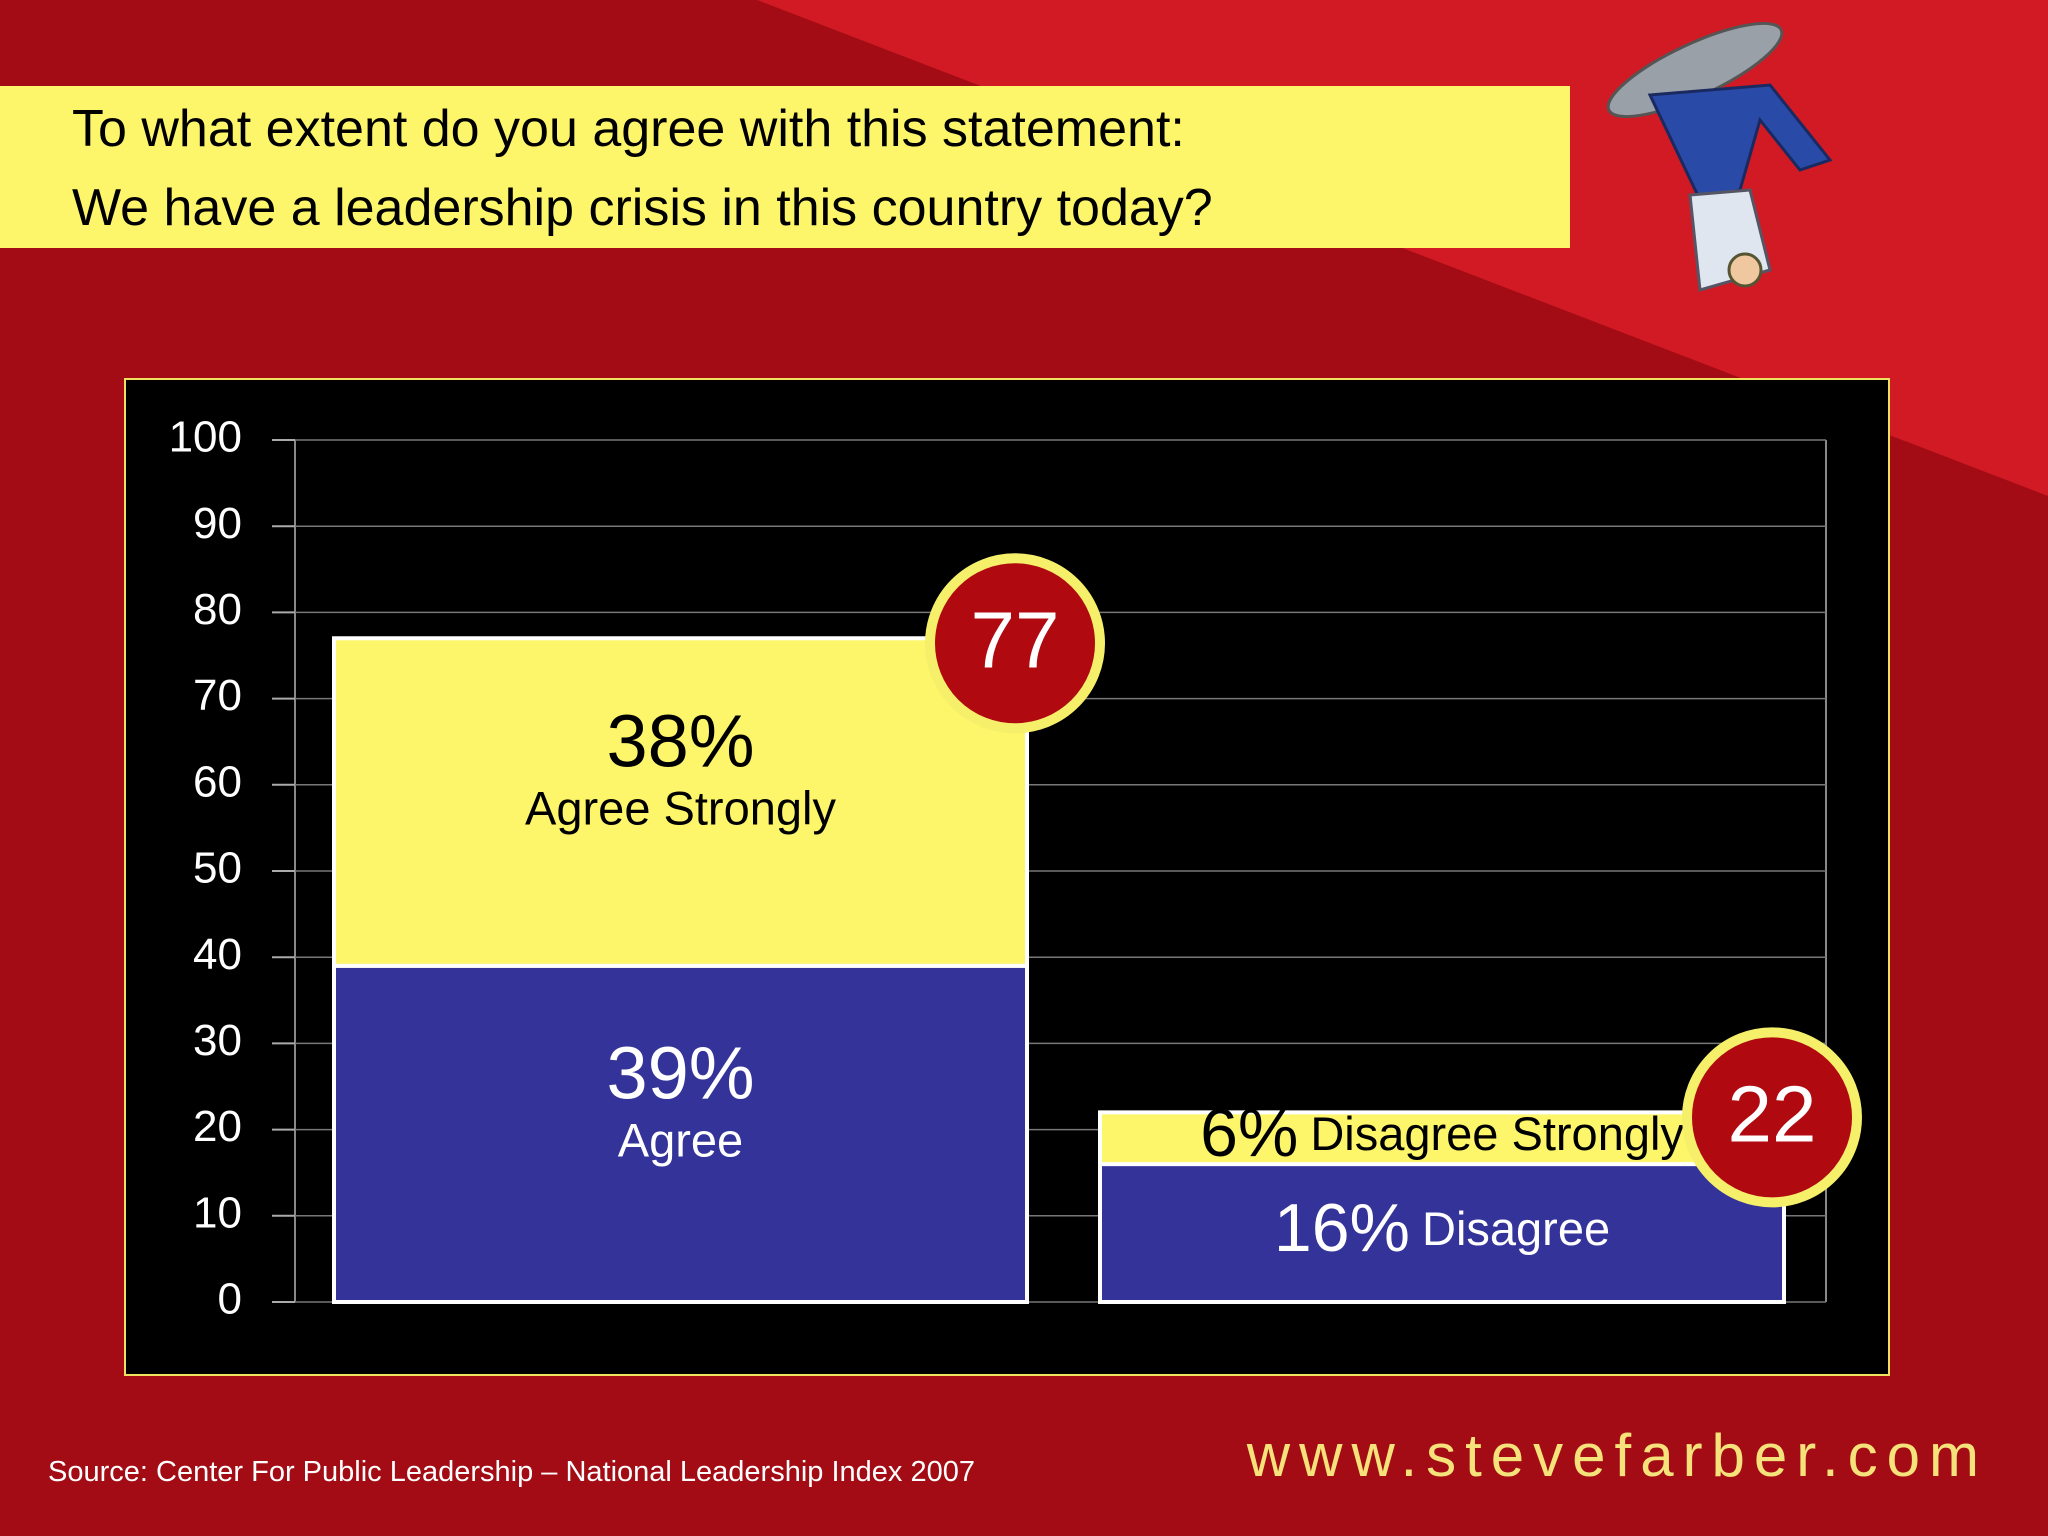 This screenshot has height=1536, width=2048. I want to click on y-tick-label: 90, so click(217, 523).